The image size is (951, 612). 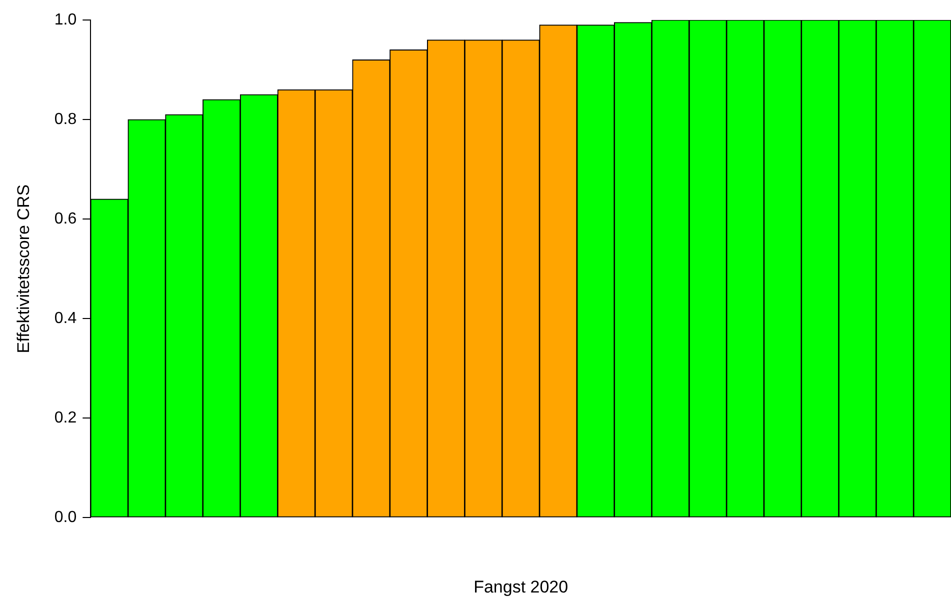 What do you see at coordinates (65, 517) in the screenshot?
I see `y-tick-label: 0.0` at bounding box center [65, 517].